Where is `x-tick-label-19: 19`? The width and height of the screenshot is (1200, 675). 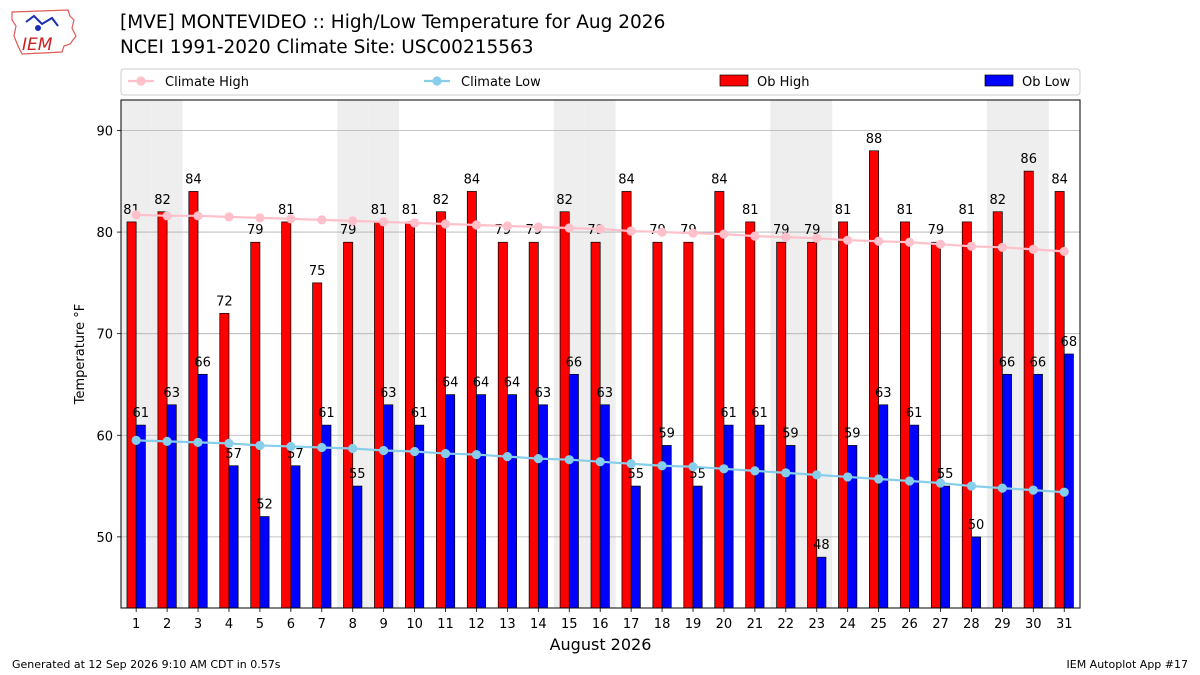 x-tick-label-19: 19 is located at coordinates (693, 624).